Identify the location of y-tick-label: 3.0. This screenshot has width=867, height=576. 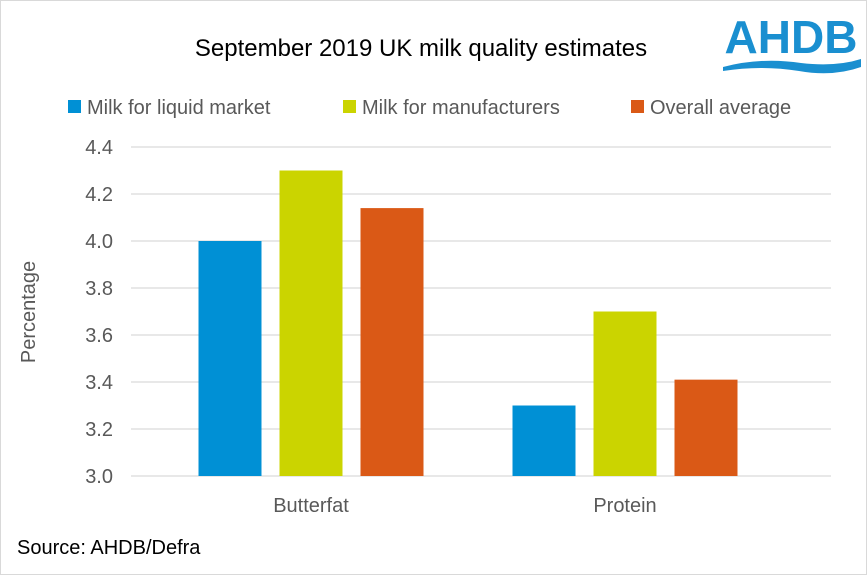
(99, 477).